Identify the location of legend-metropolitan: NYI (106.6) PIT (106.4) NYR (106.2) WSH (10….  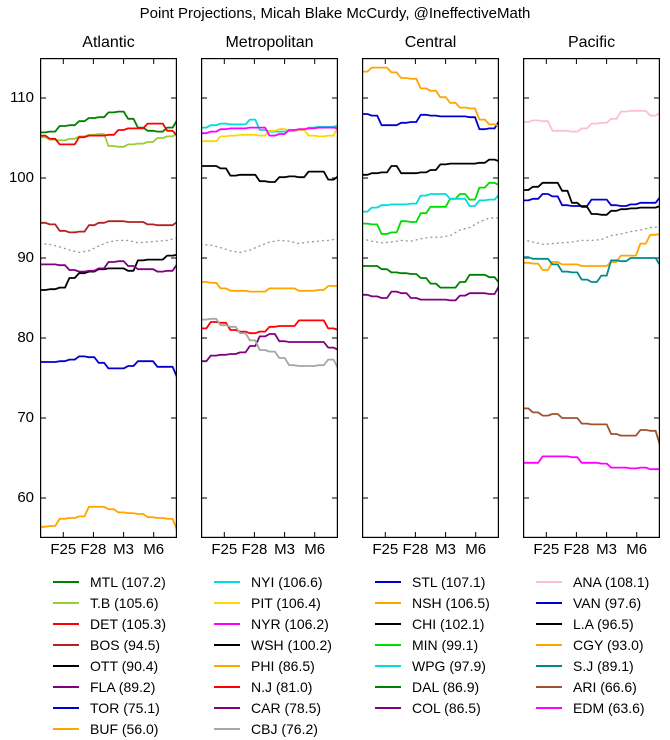
(273, 655).